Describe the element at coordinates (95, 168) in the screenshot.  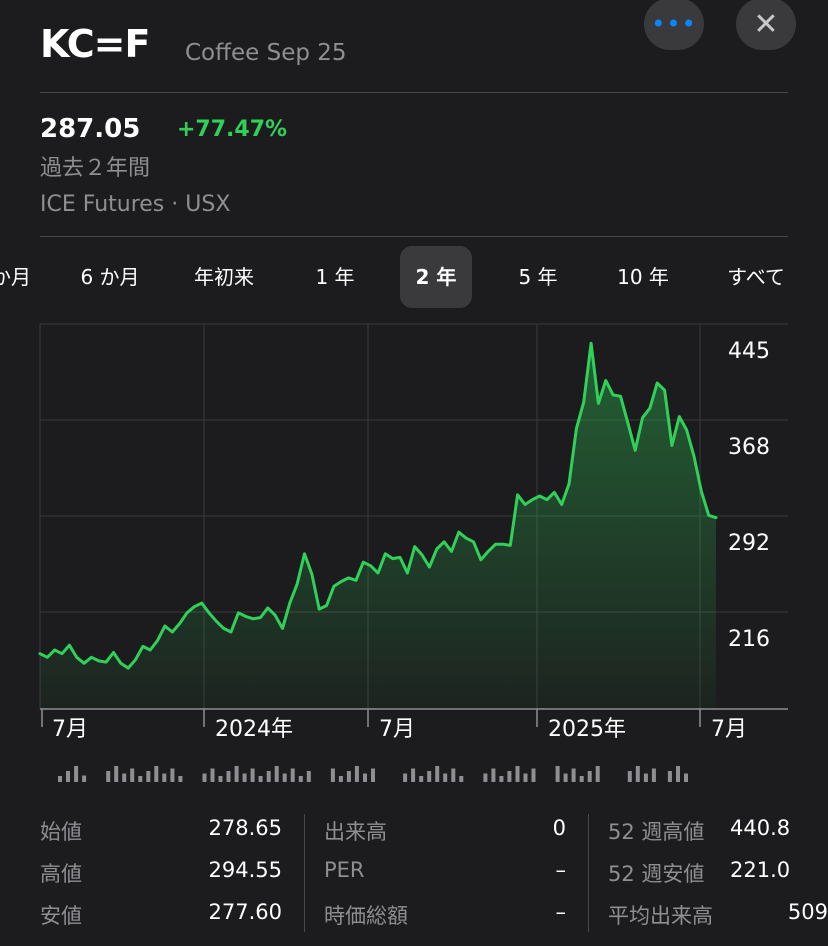
I see `change-period: 過去２年間` at that location.